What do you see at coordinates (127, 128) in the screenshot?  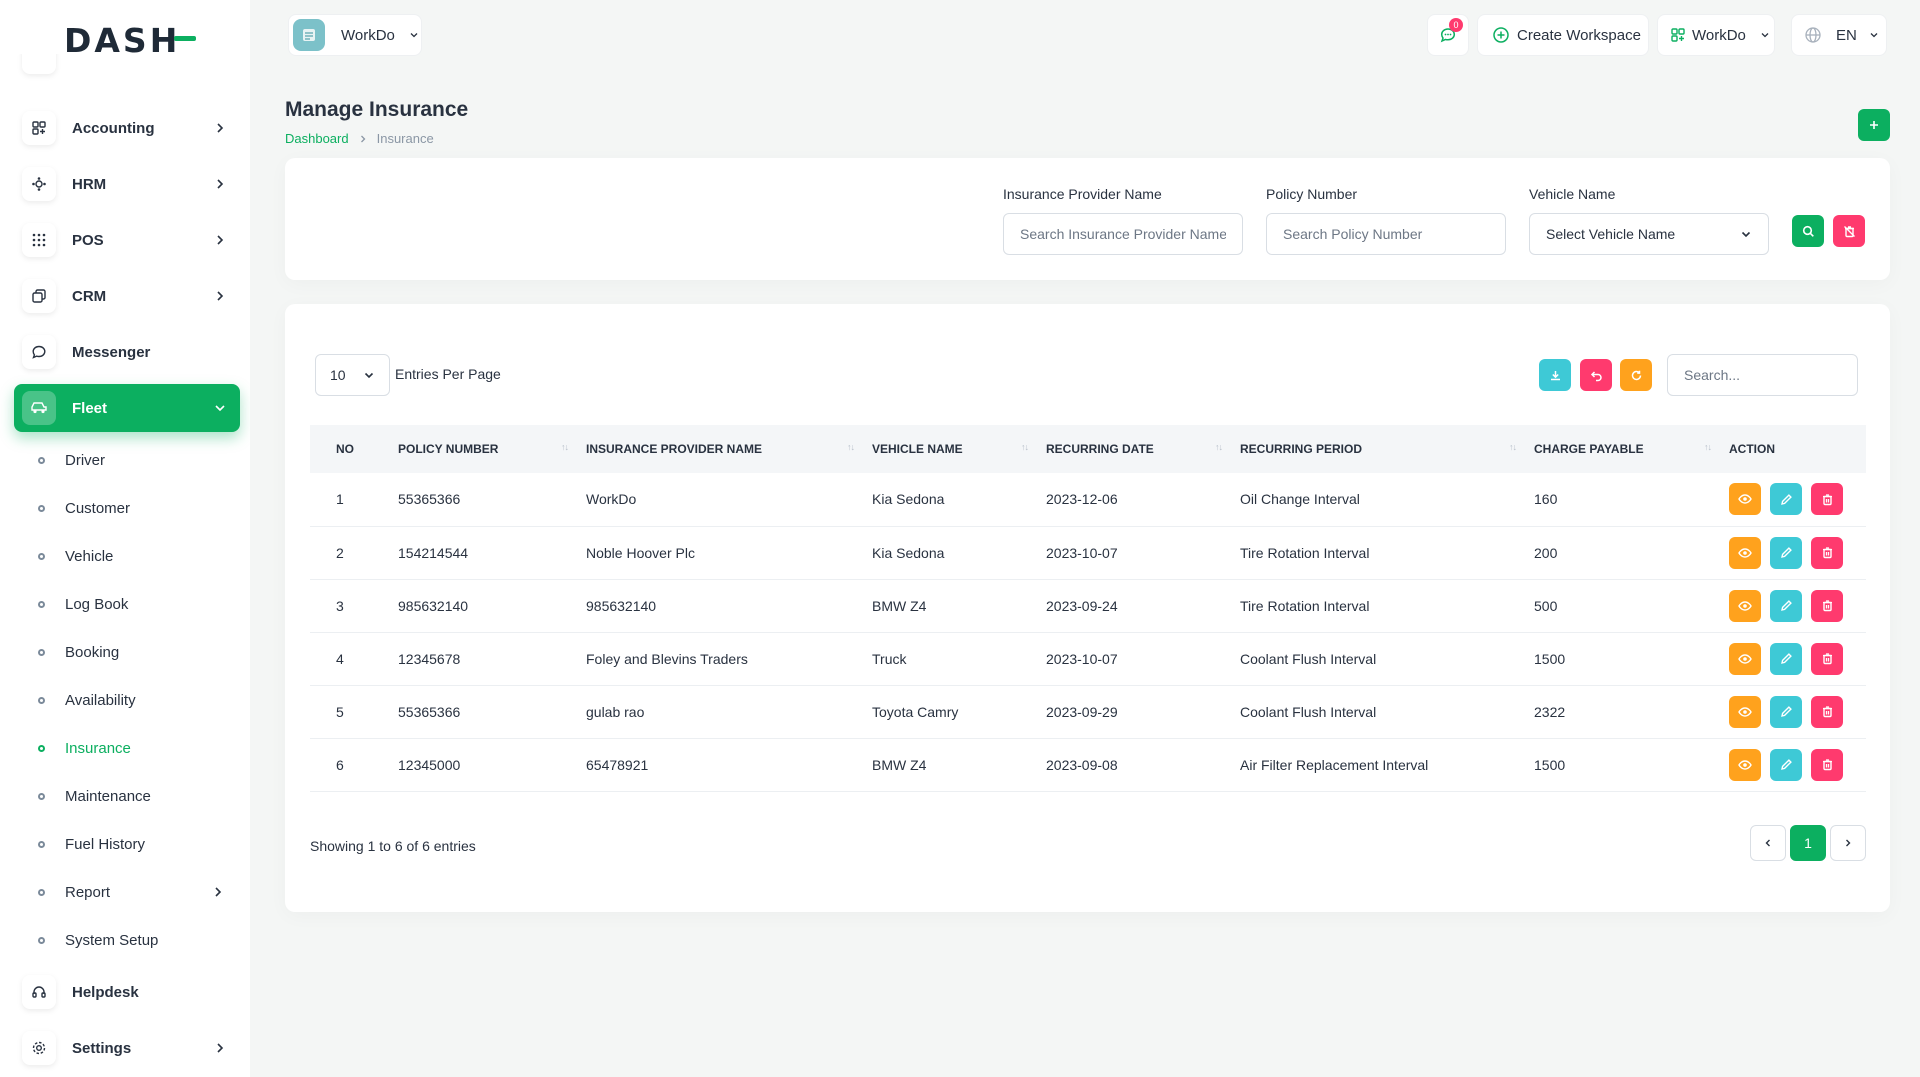 I see `sidebar-item-accounting: Accounting` at bounding box center [127, 128].